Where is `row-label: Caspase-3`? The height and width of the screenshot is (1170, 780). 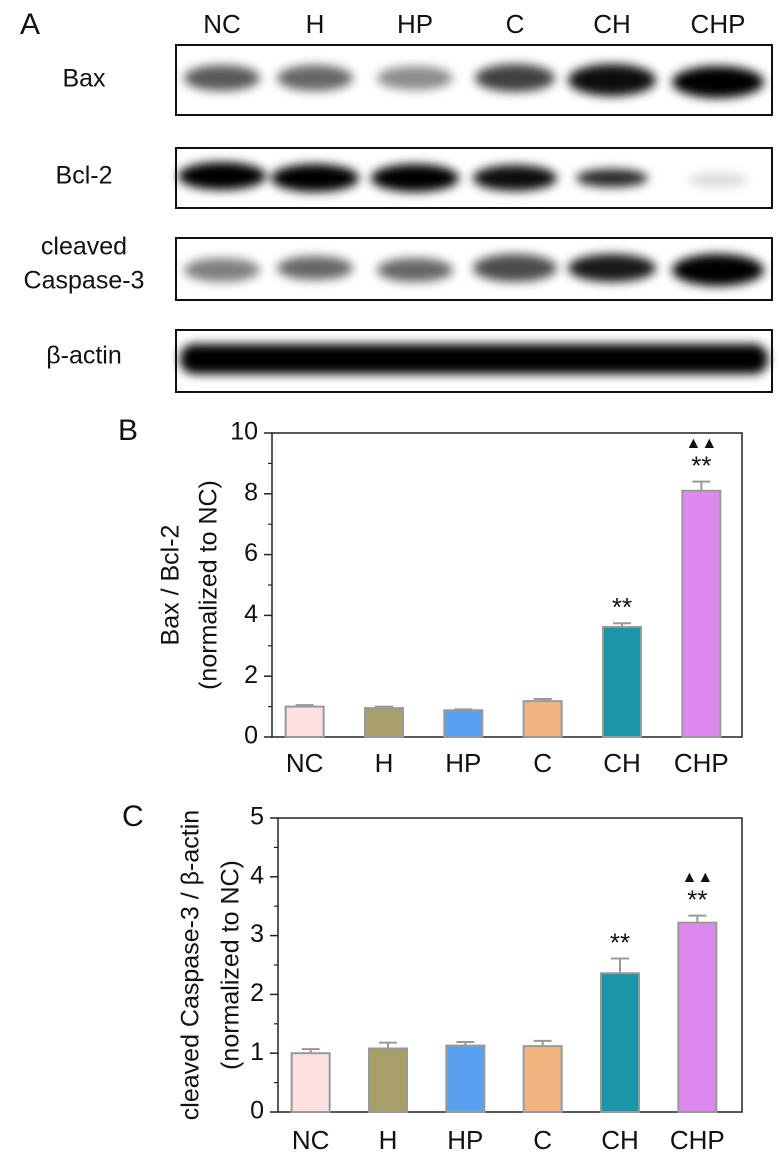
row-label: Caspase-3 is located at coordinates (84, 281).